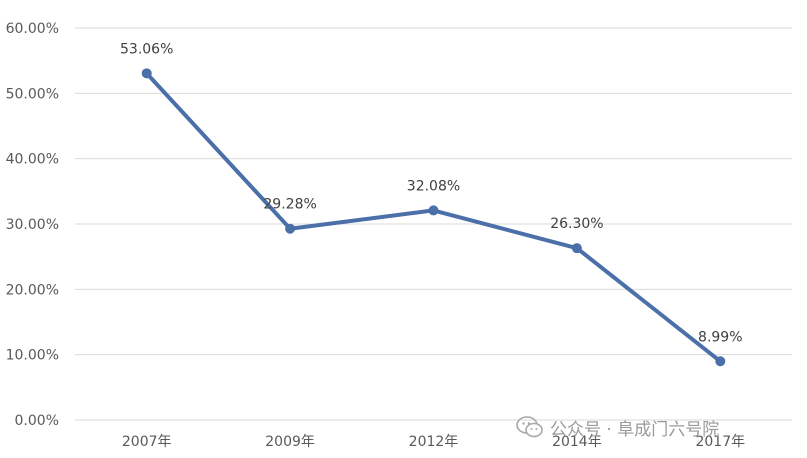 The height and width of the screenshot is (458, 807). What do you see at coordinates (433, 186) in the screenshot?
I see `data-label: 32.08%` at bounding box center [433, 186].